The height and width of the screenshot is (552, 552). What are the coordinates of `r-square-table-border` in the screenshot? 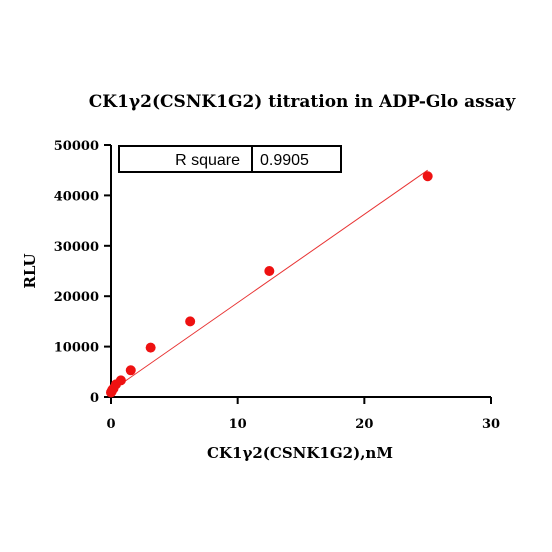 It's located at (230, 159).